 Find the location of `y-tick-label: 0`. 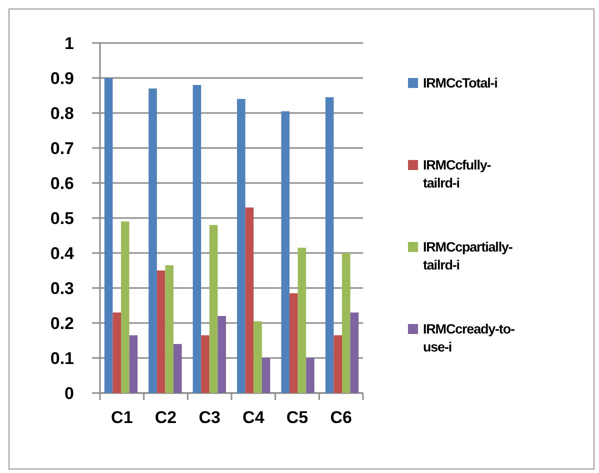

y-tick-label: 0 is located at coordinates (69, 393).